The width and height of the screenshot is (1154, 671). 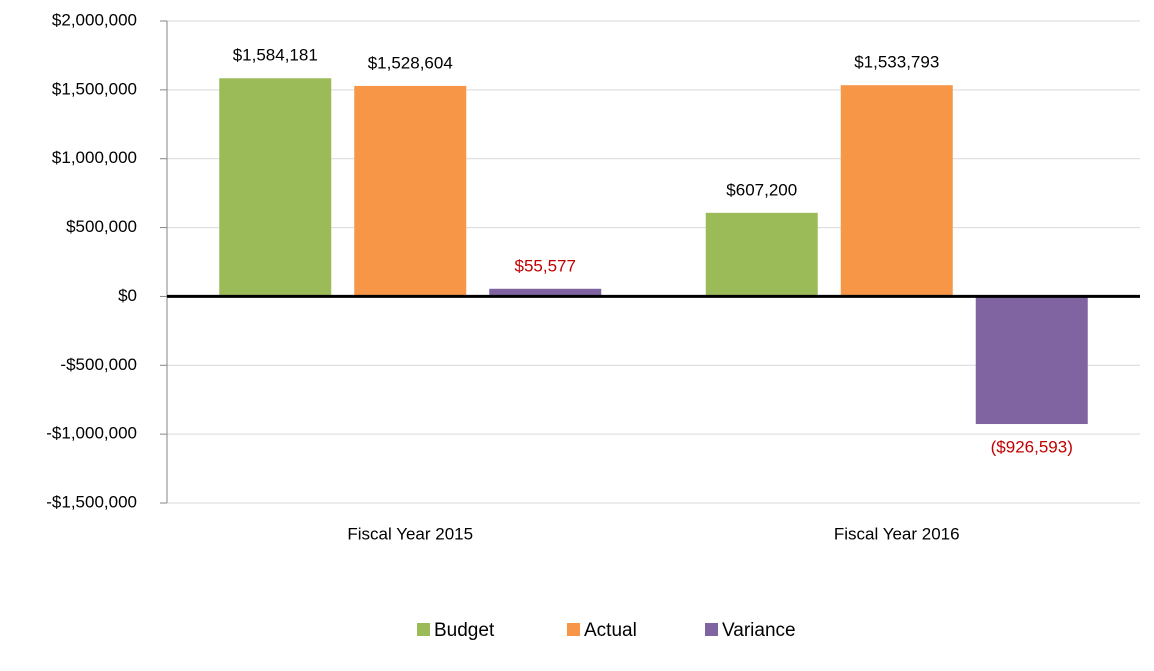 I want to click on y-tick-label: $2,000,000, so click(x=94, y=19).